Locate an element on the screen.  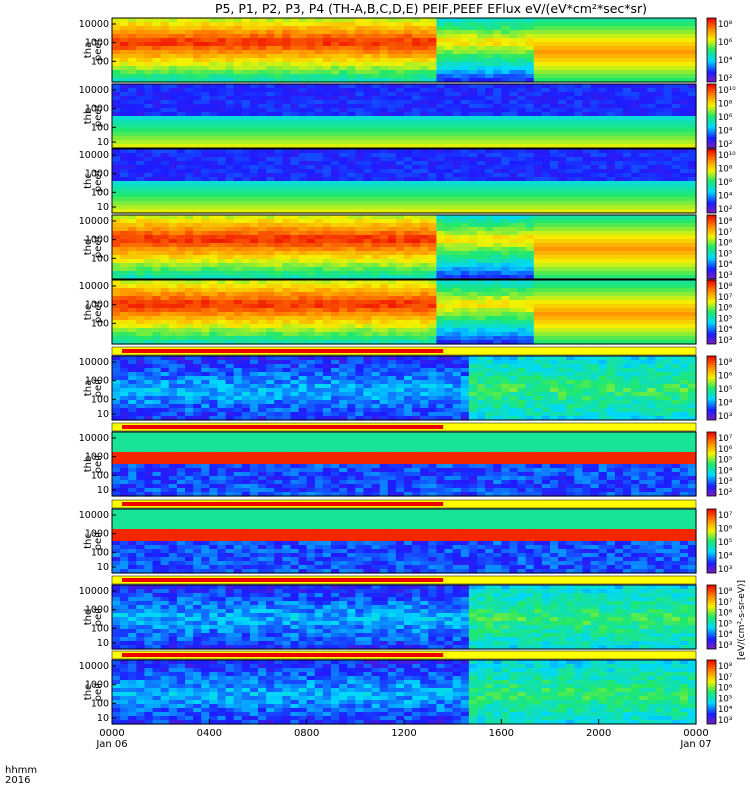
y-tick-label: 100 is located at coordinates (100, 61).